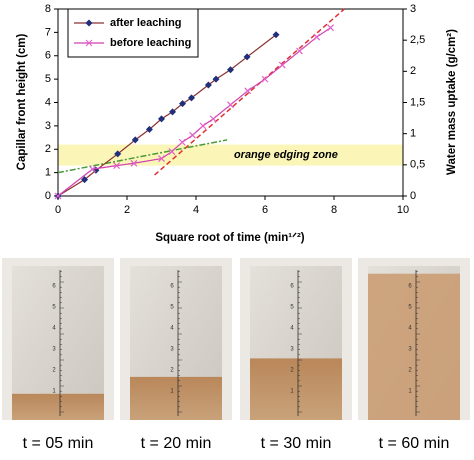  Describe the element at coordinates (22, 101) in the screenshot. I see `y-axis-label: Capillar front height (cm)` at that location.